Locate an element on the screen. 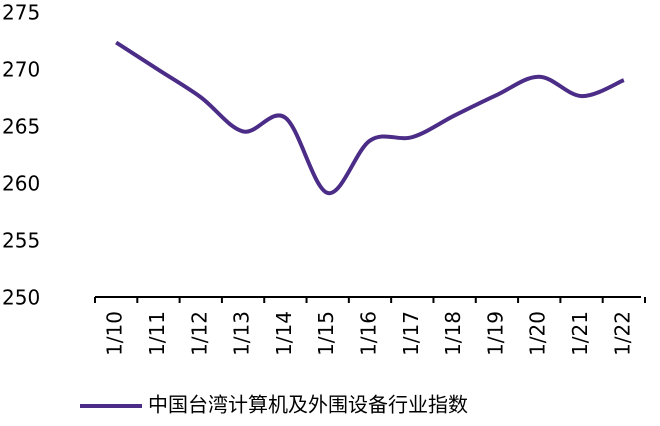 The image size is (660, 426). y-tick-label: 250 is located at coordinates (21, 298).